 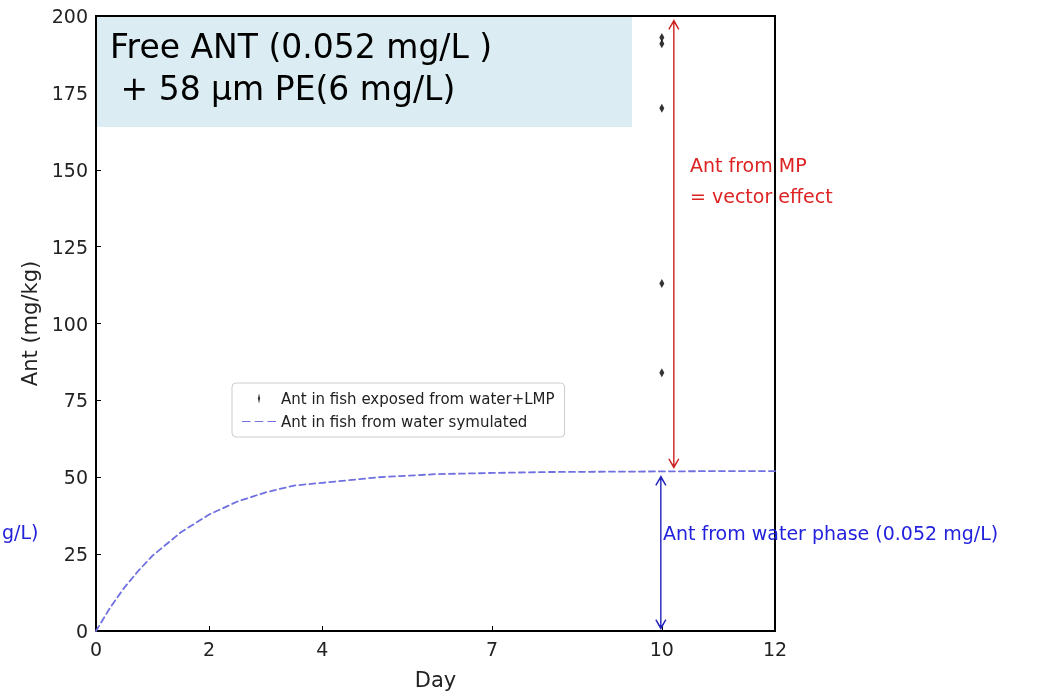 I want to click on y-tick-label: 200, so click(x=69, y=16).